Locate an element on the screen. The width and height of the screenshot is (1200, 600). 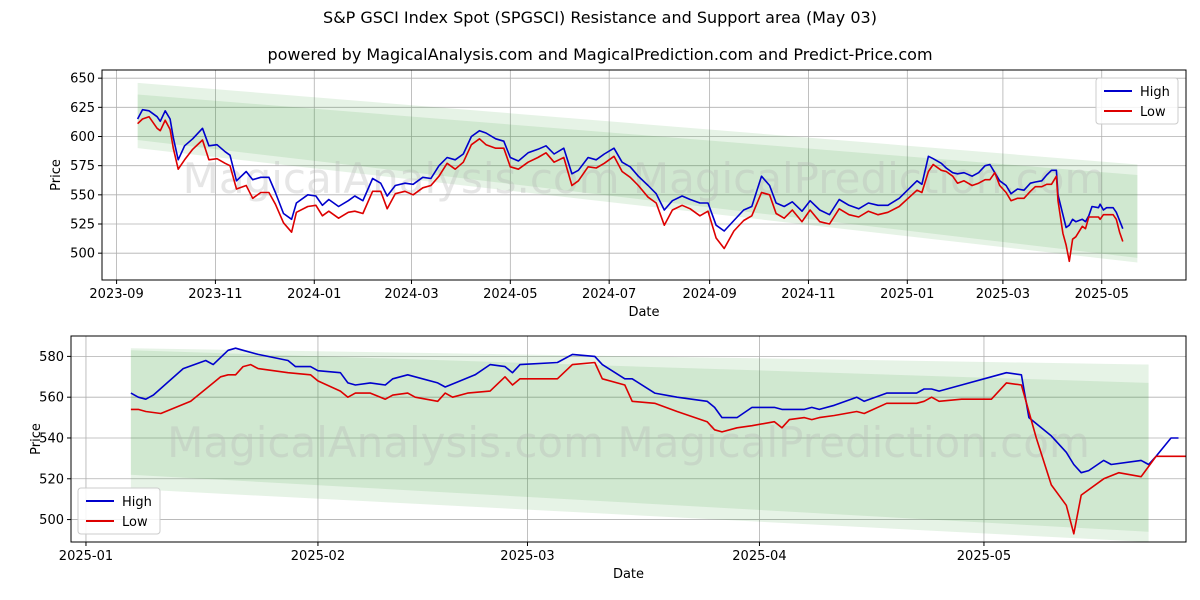
x-tick-label: 2024-11 is located at coordinates (808, 294).